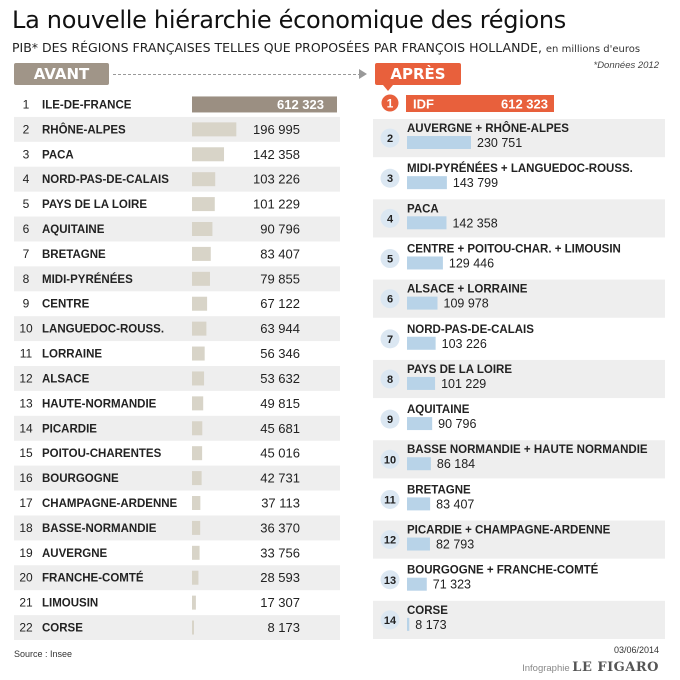 The height and width of the screenshot is (680, 680). What do you see at coordinates (467, 290) in the screenshot?
I see `region-label: ALSACE + LORRAINE` at bounding box center [467, 290].